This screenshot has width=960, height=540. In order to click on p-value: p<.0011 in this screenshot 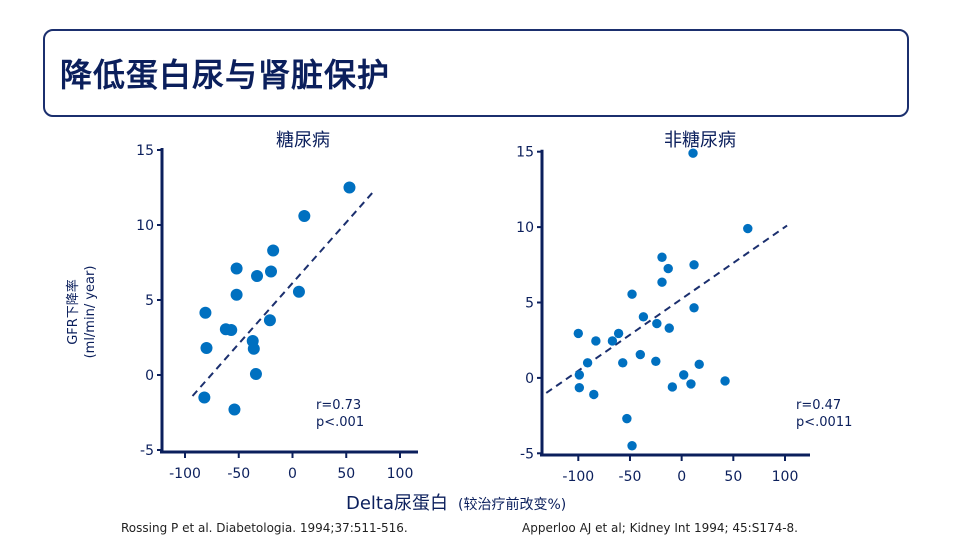, I will do `click(824, 422)`.